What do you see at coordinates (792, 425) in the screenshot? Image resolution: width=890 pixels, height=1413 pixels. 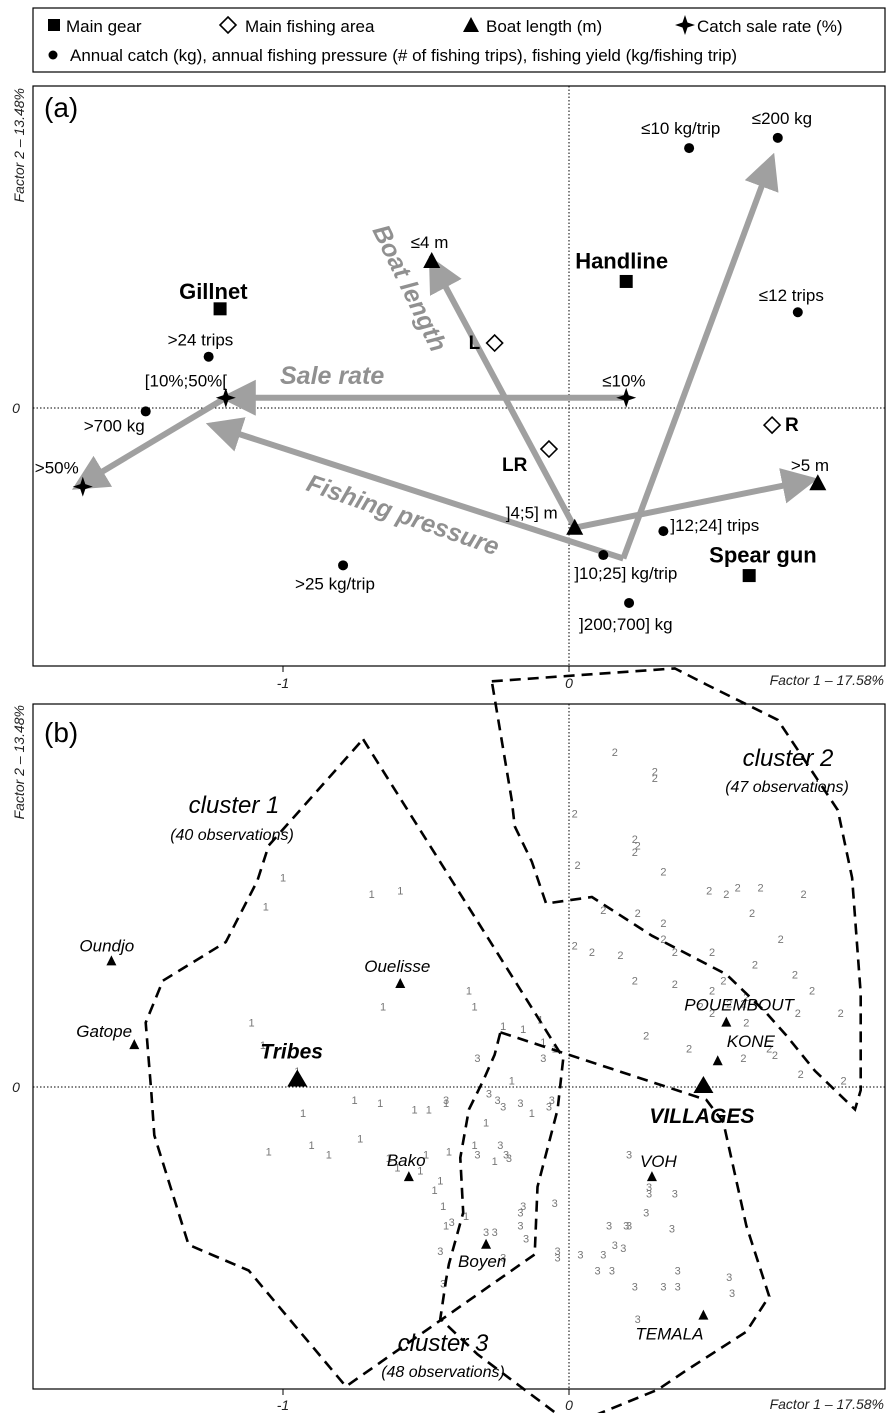 I see `label-r: R` at bounding box center [792, 425].